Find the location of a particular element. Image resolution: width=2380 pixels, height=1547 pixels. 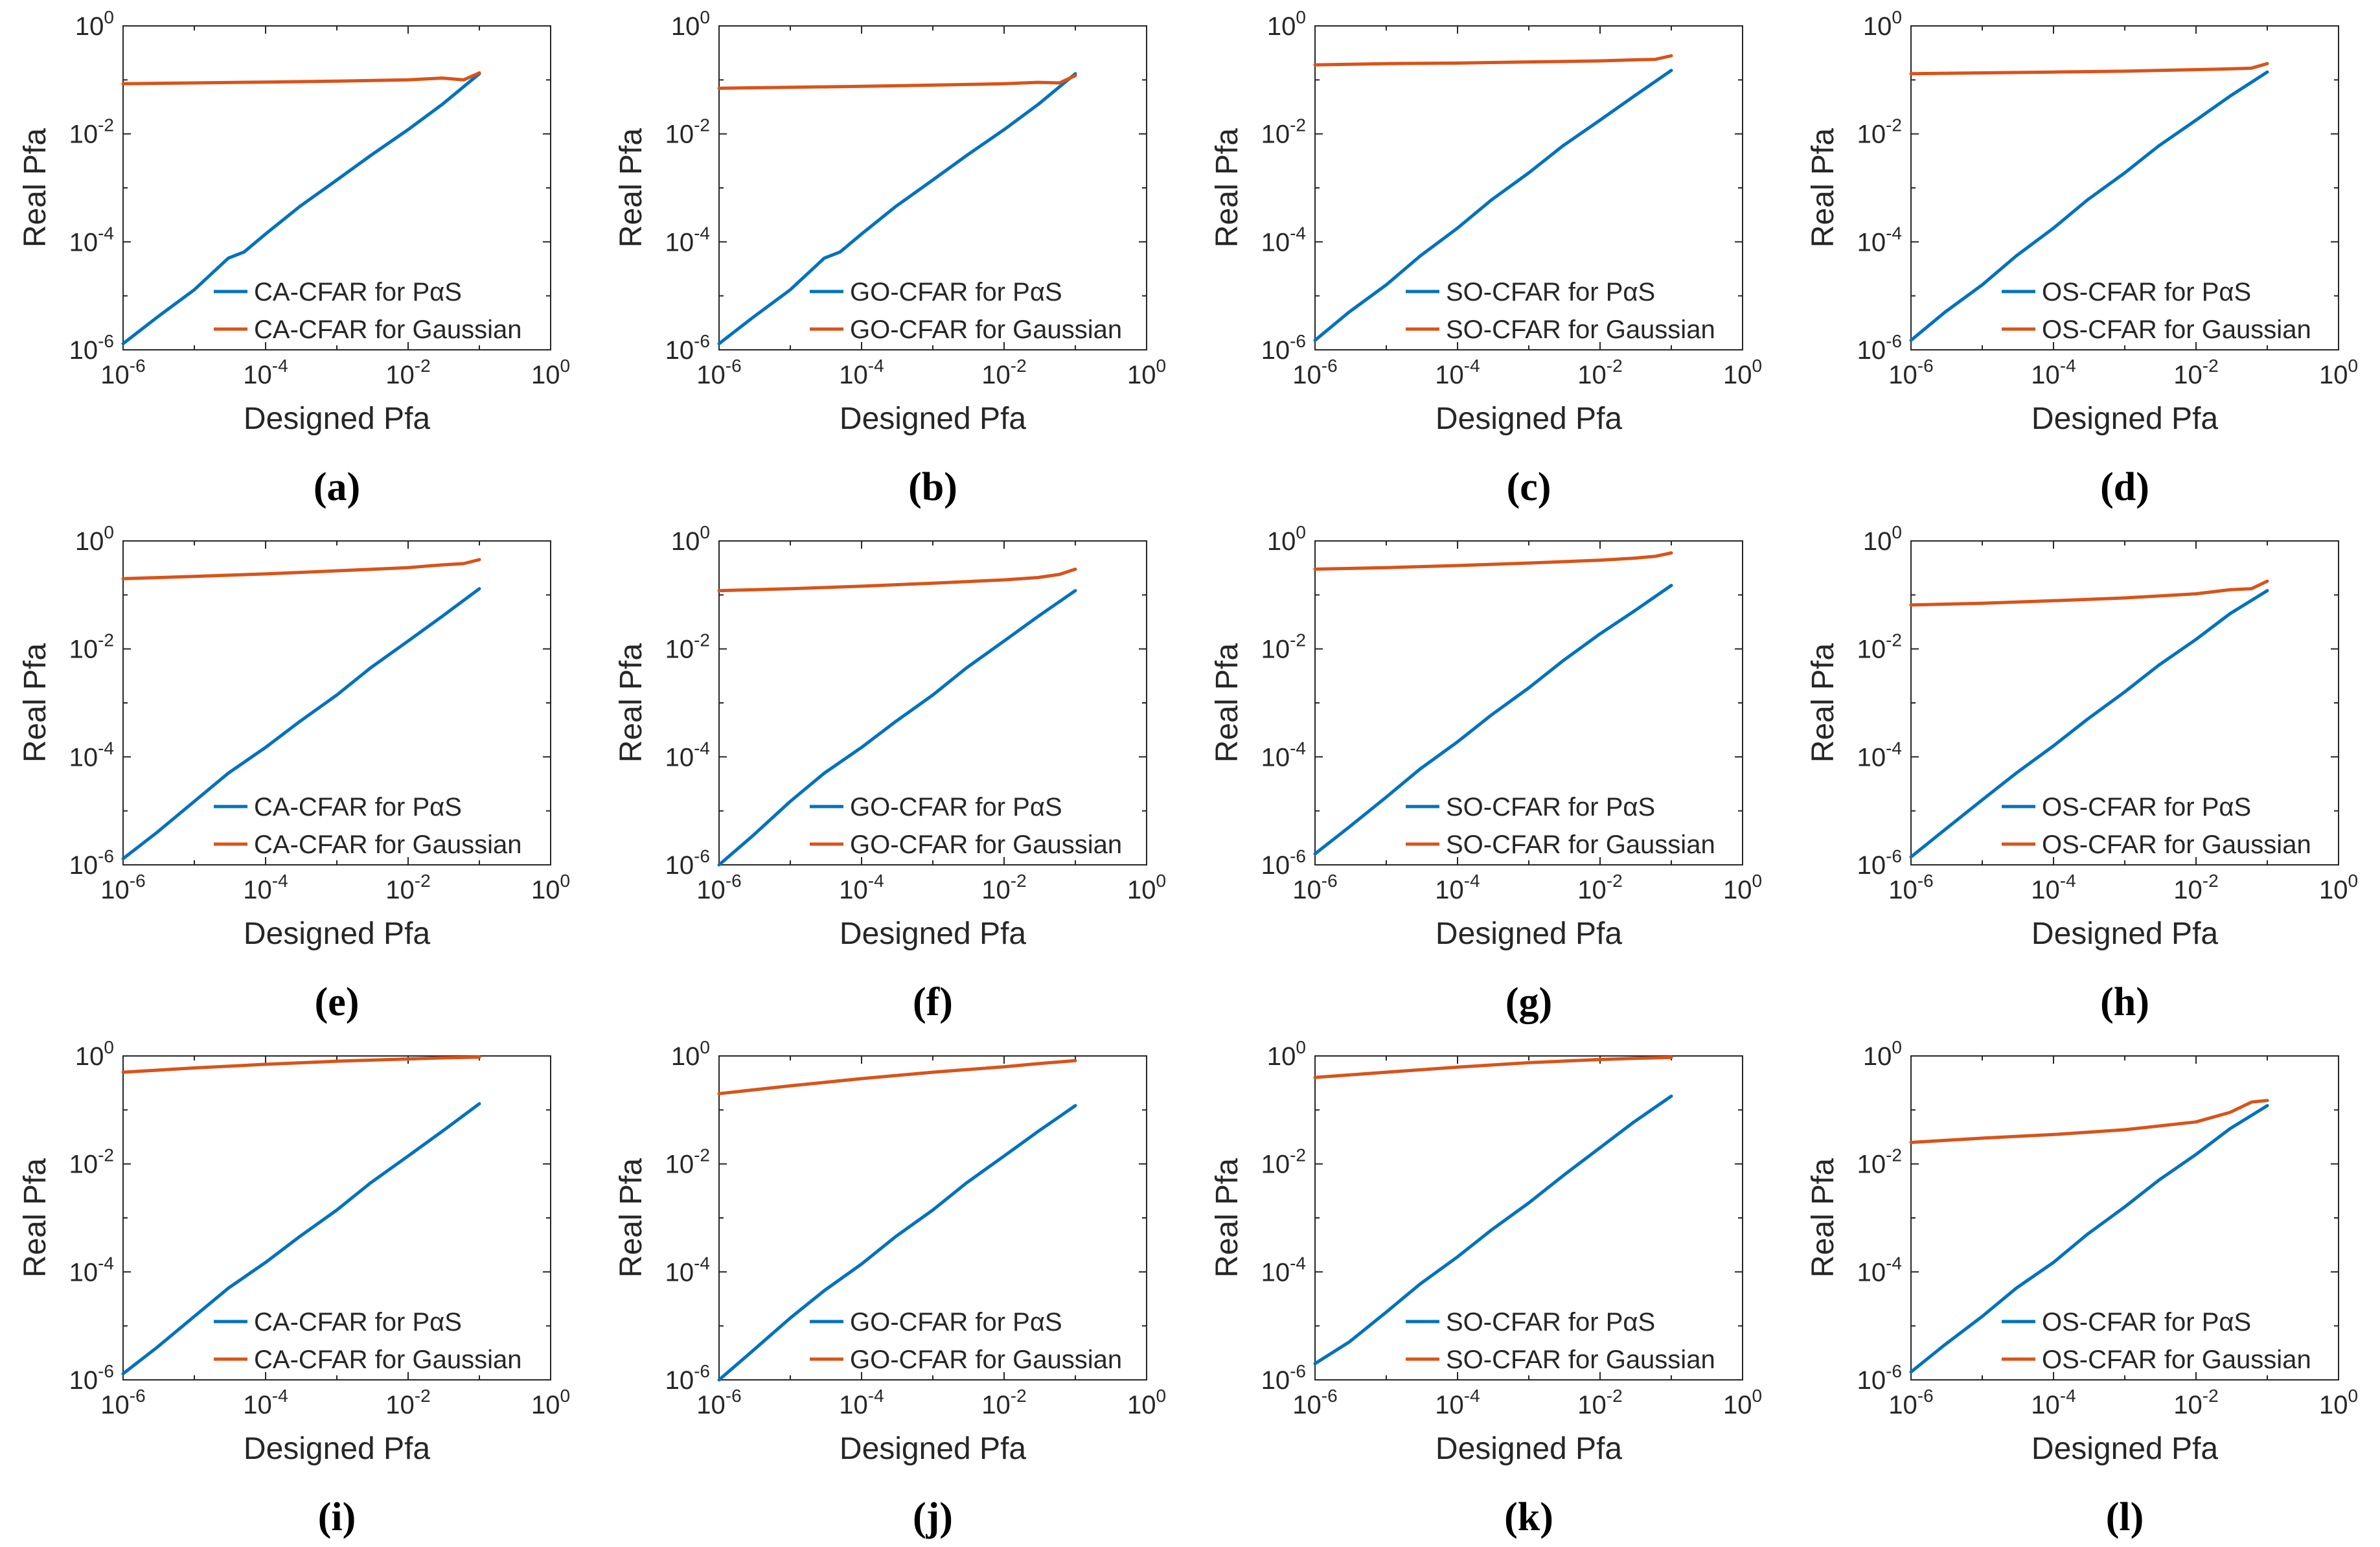

panel-caption: (d) is located at coordinates (2124, 487).